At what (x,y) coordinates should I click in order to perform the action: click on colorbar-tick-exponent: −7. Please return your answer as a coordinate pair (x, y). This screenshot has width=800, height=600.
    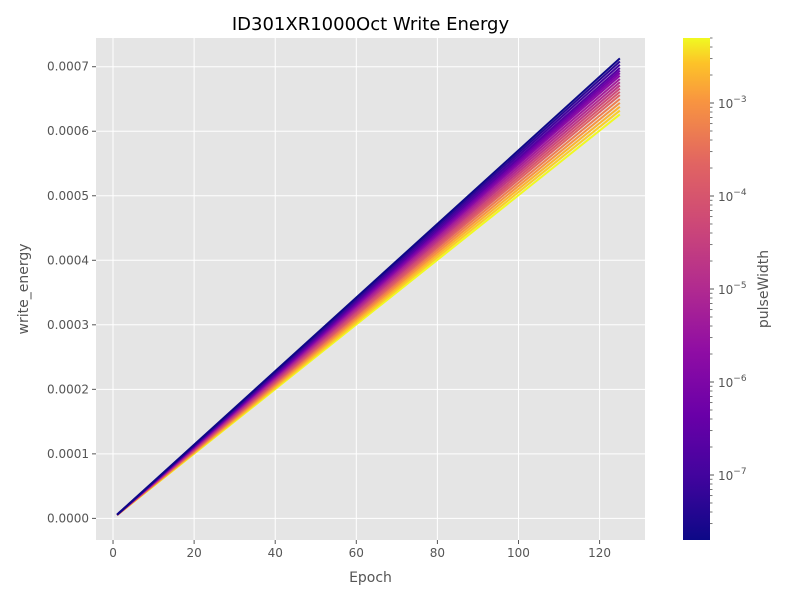
    Looking at the image, I should click on (739, 472).